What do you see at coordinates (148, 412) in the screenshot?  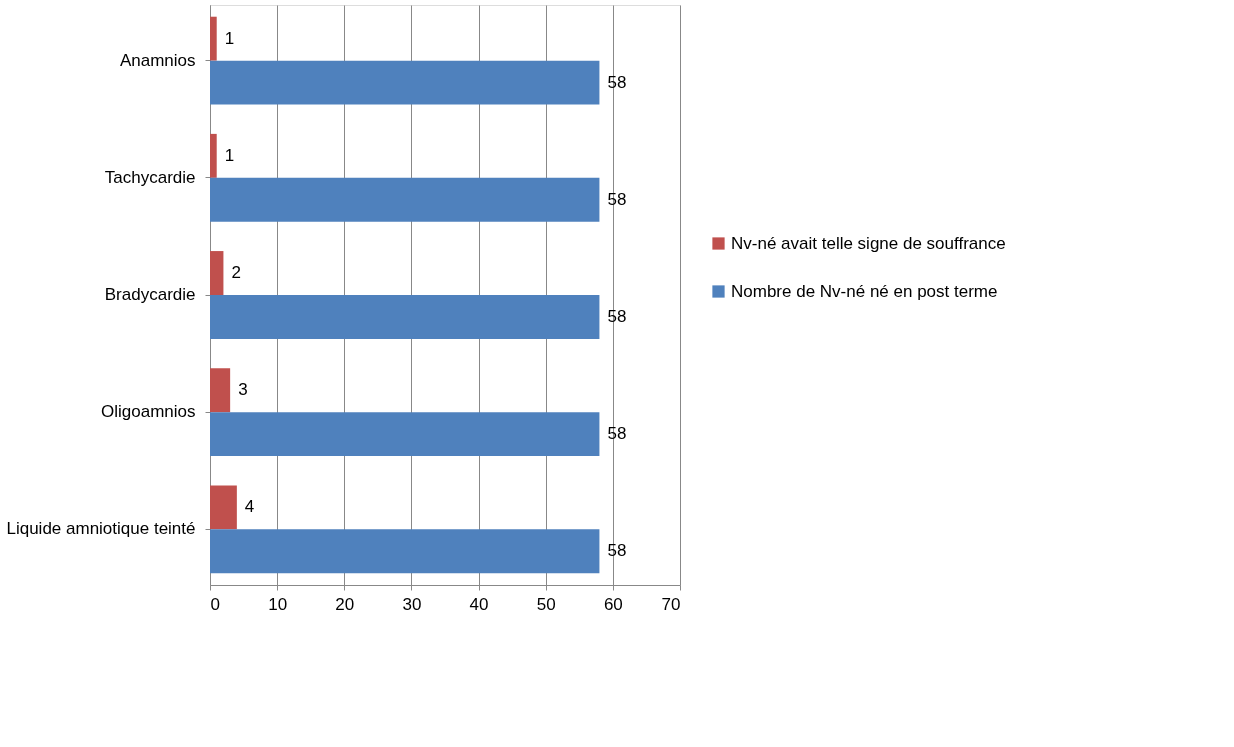 I see `y-tick-label: Oligoamnios` at bounding box center [148, 412].